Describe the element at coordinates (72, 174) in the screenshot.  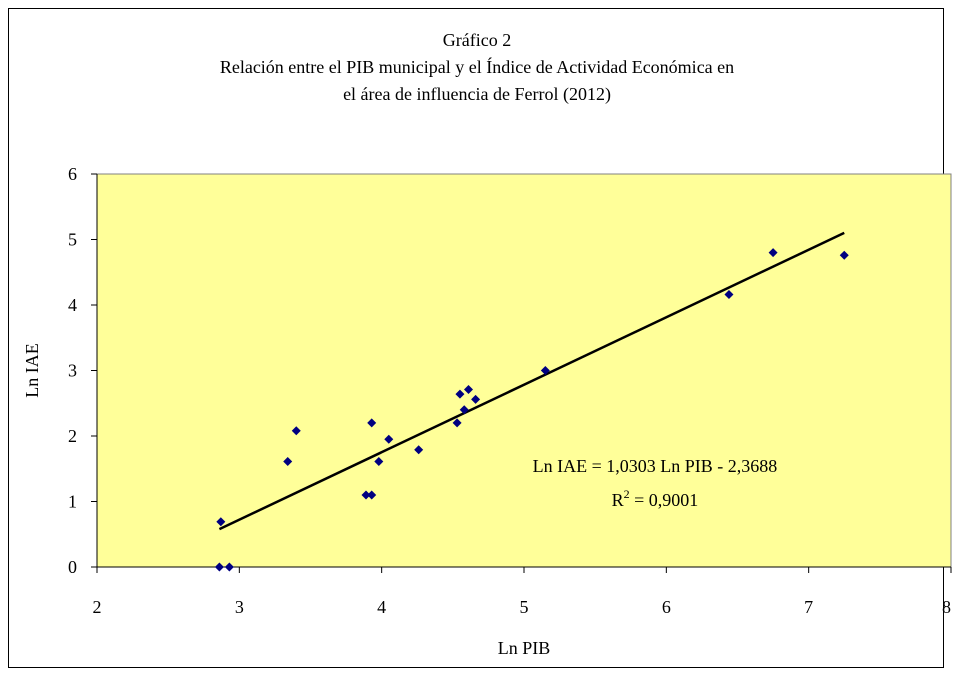
I see `y-tick-label: 6` at that location.